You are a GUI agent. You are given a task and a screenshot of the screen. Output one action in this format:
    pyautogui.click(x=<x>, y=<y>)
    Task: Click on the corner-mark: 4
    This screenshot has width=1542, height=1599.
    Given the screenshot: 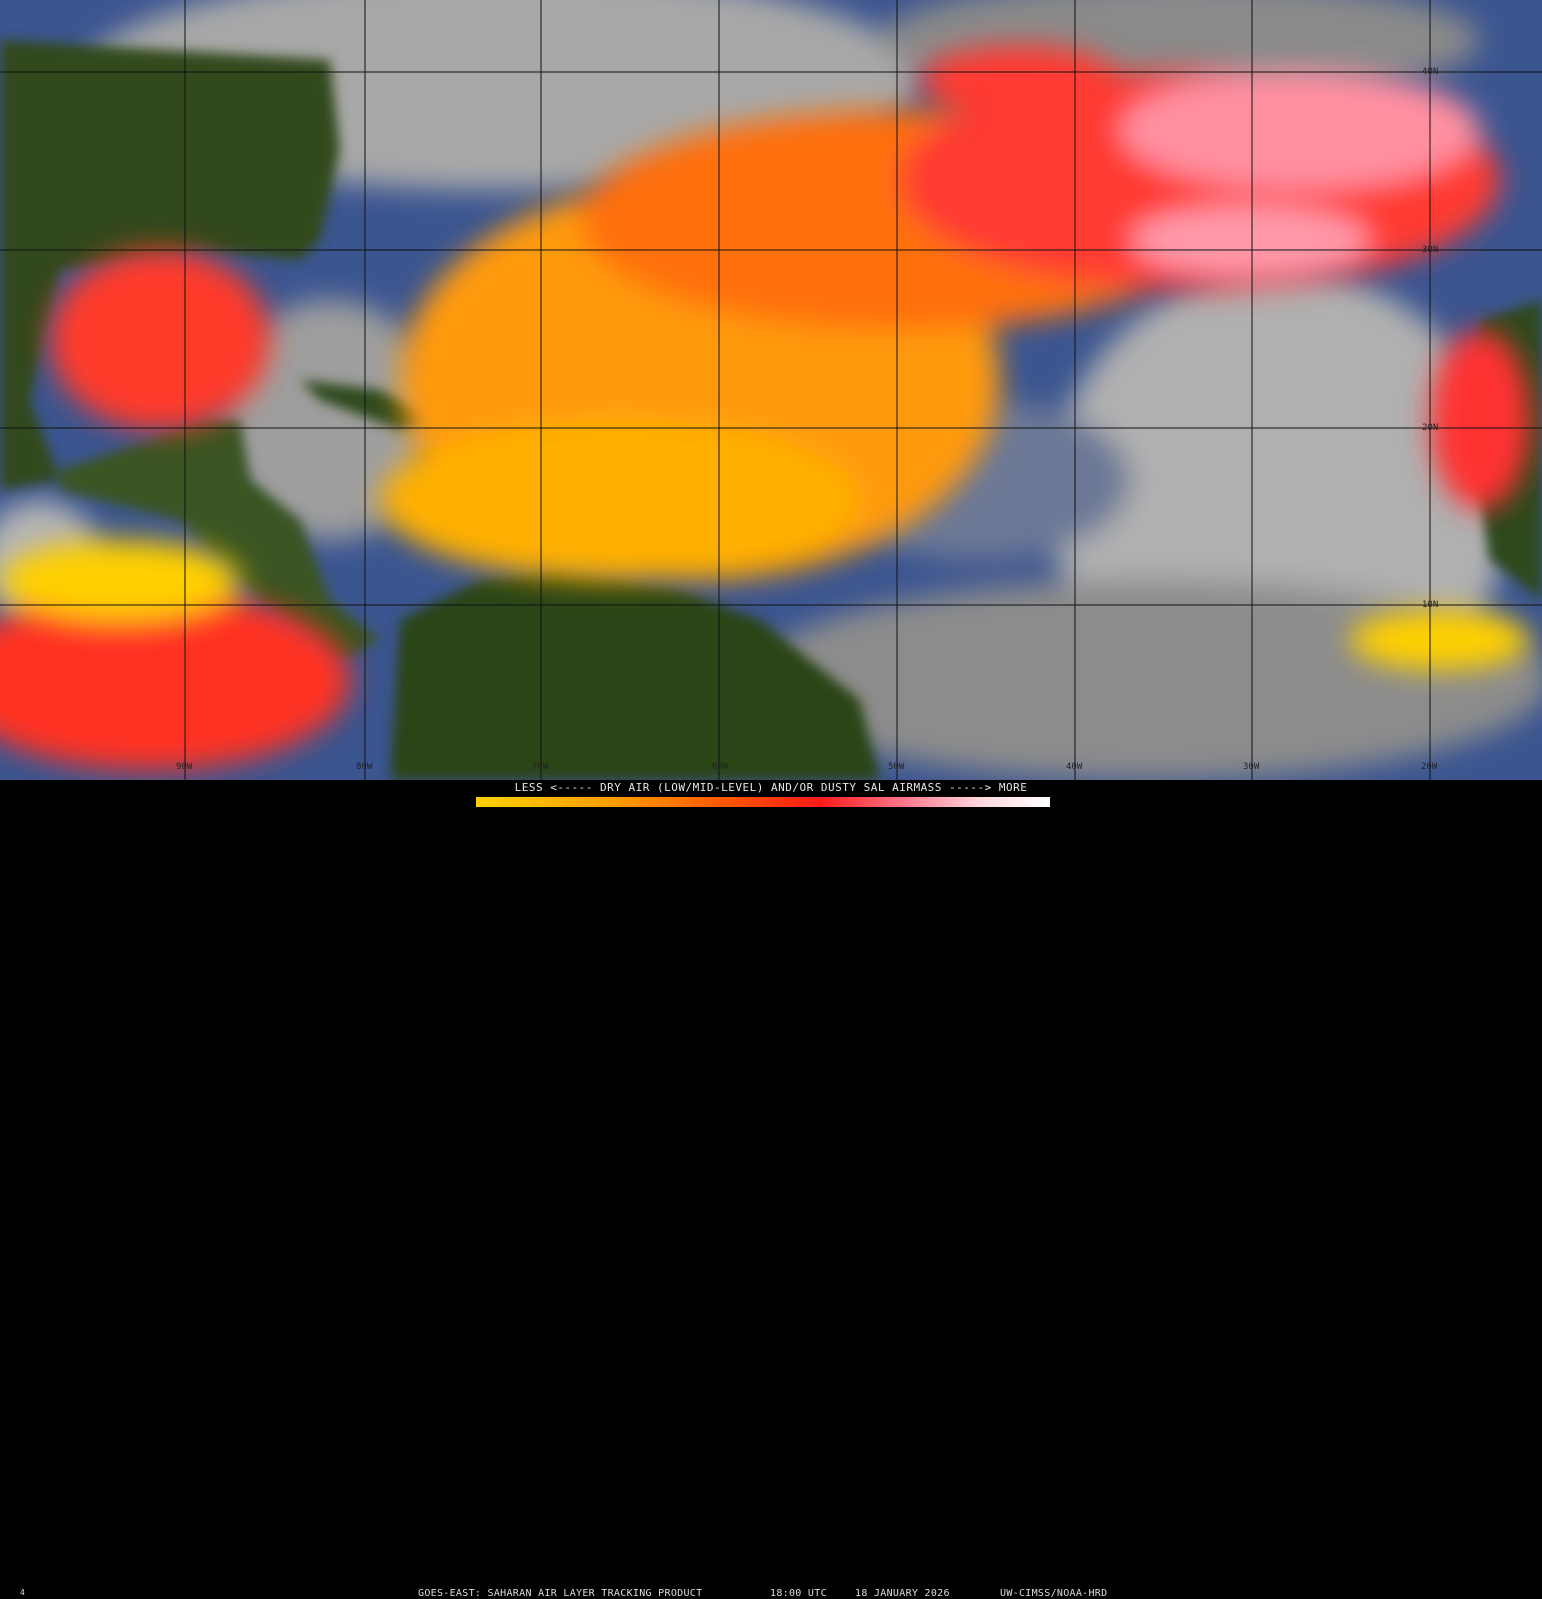 What is the action you would take?
    pyautogui.click(x=23, y=1592)
    